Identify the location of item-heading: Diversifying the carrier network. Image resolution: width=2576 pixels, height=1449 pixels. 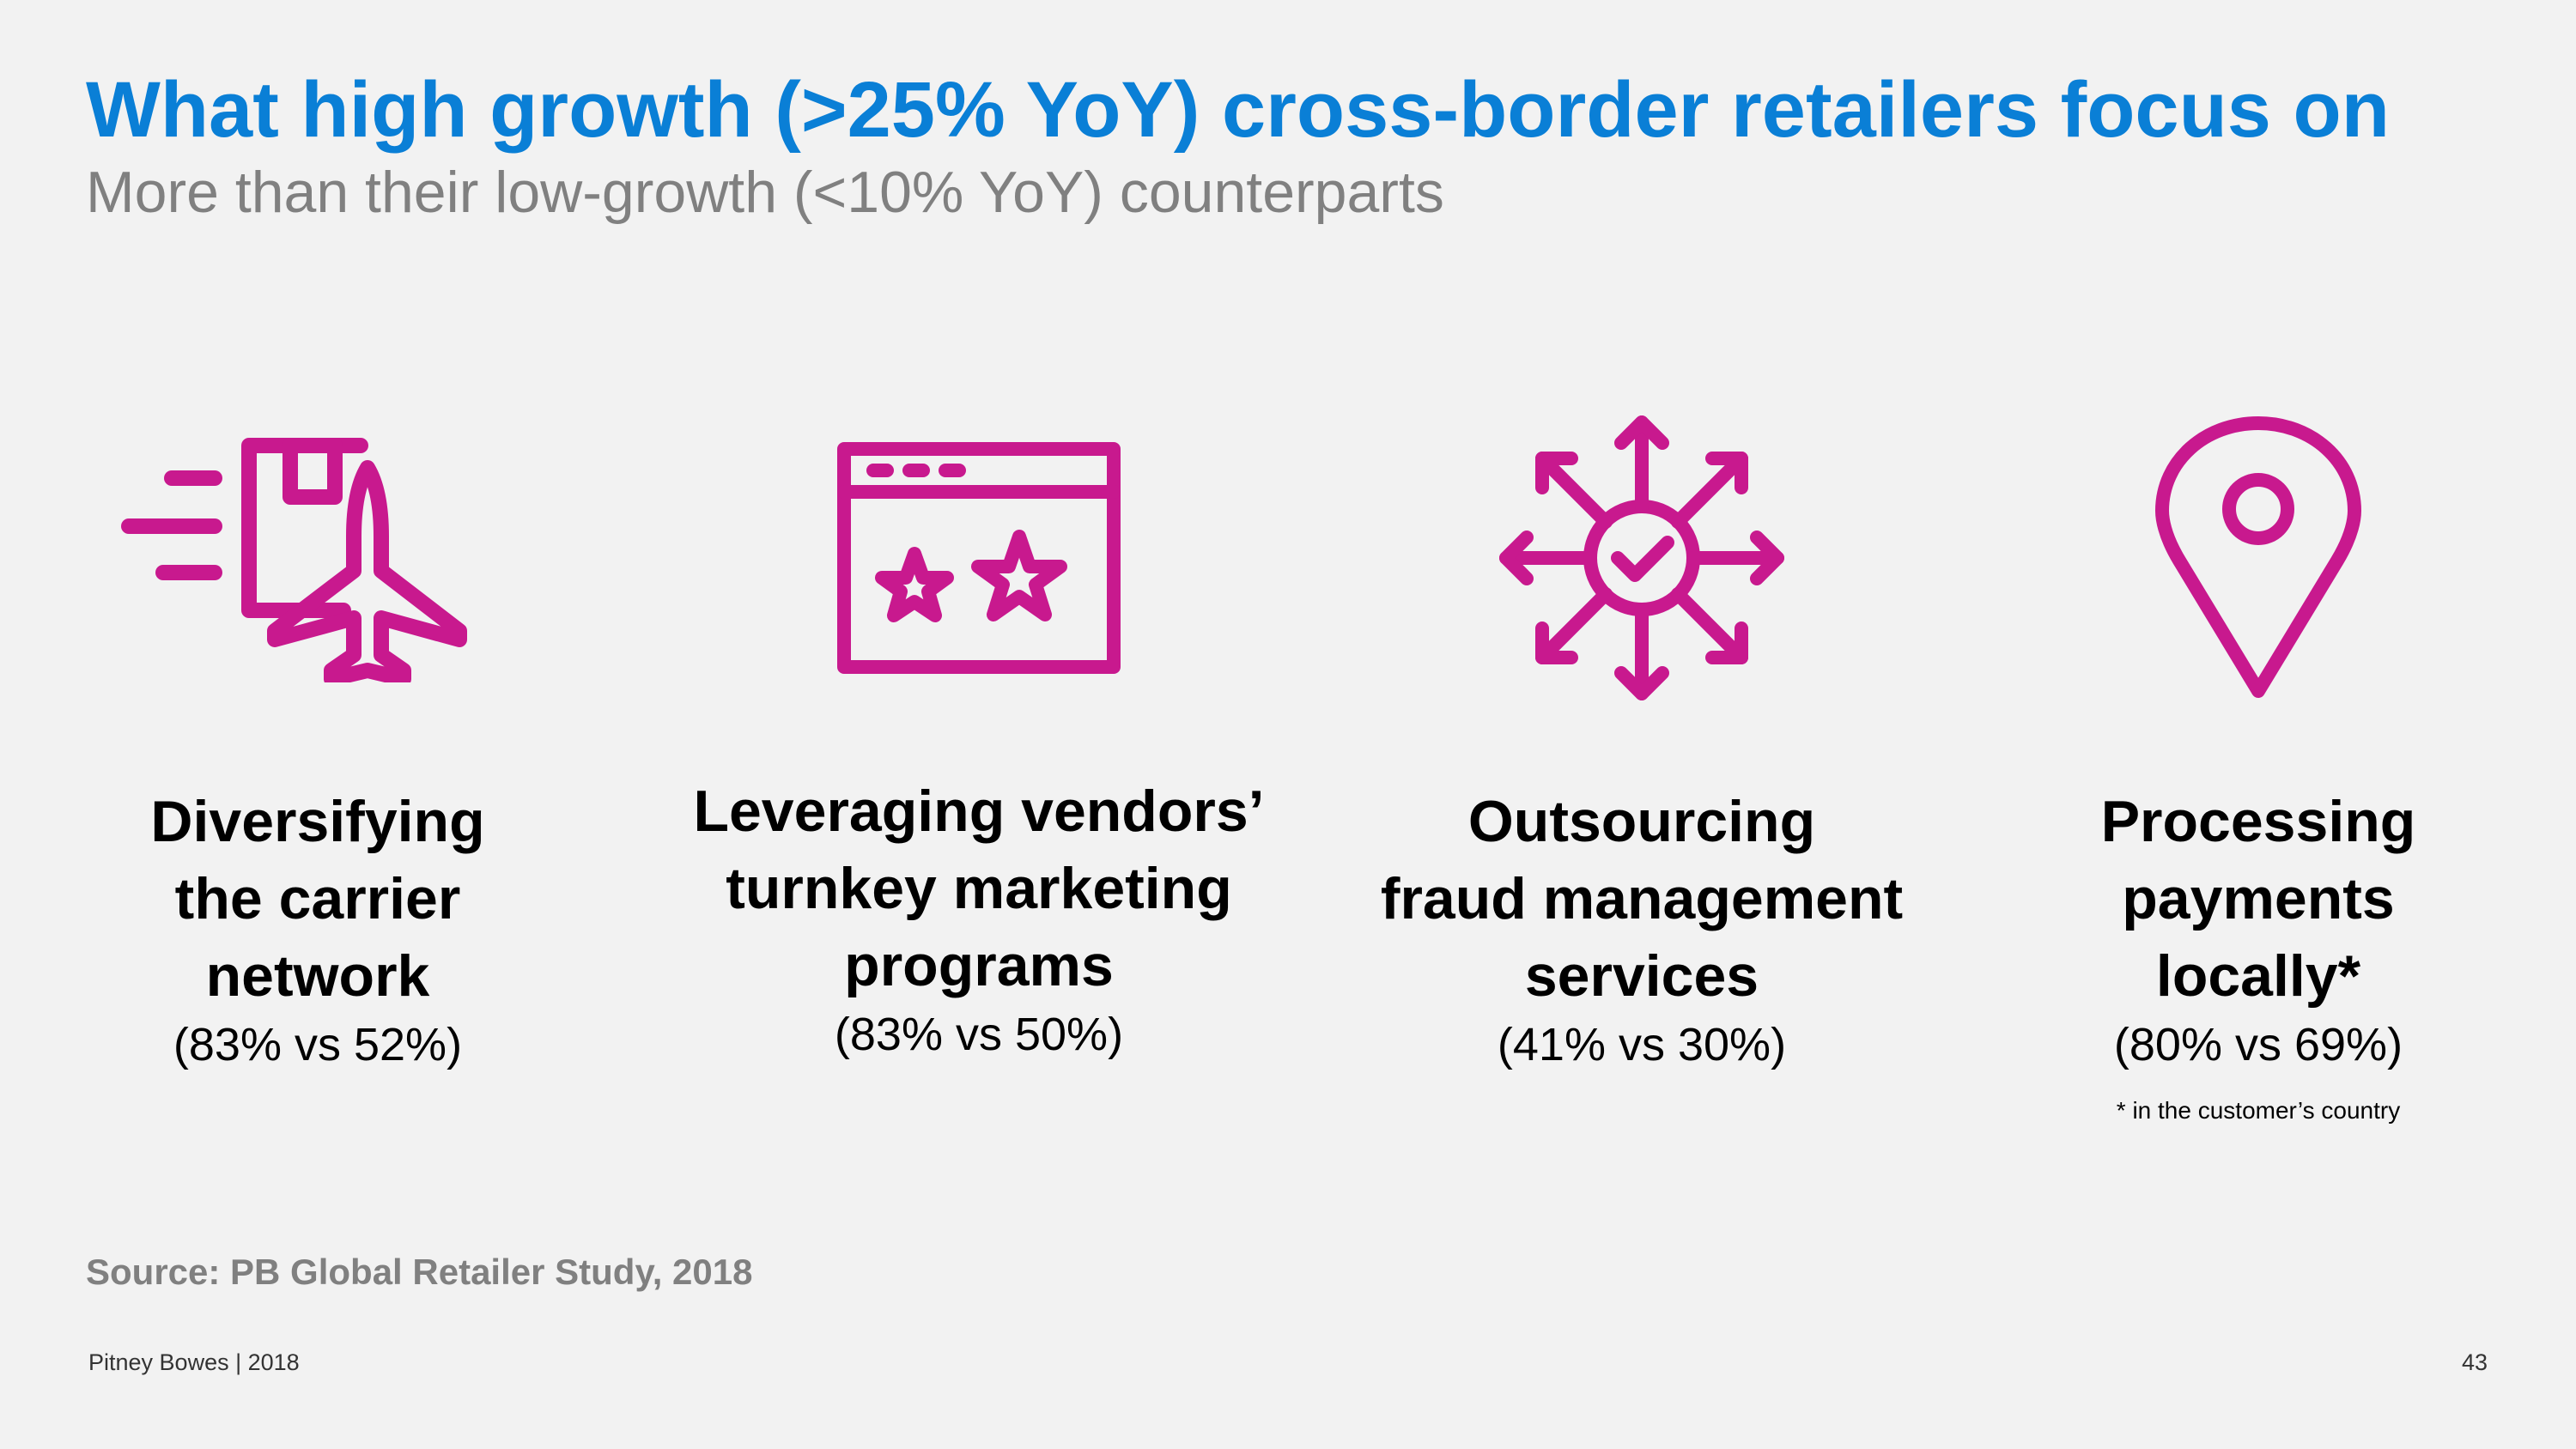
(317, 899).